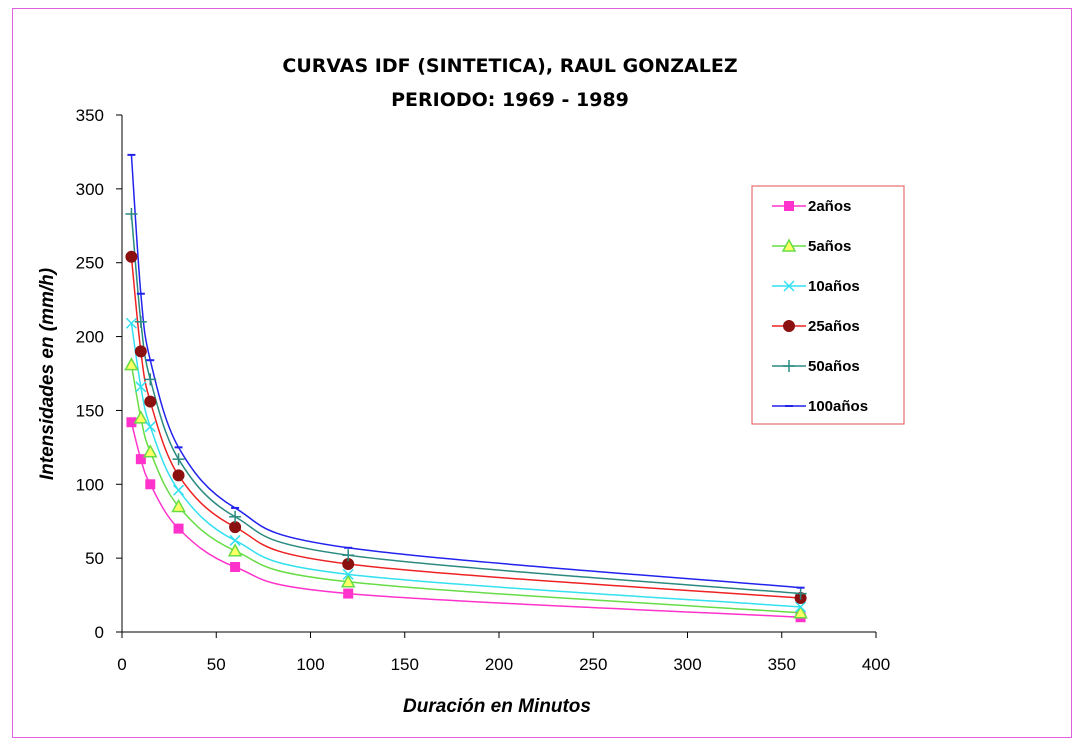 The width and height of the screenshot is (1082, 747). Describe the element at coordinates (405, 664) in the screenshot. I see `x-tick-label: 150` at that location.